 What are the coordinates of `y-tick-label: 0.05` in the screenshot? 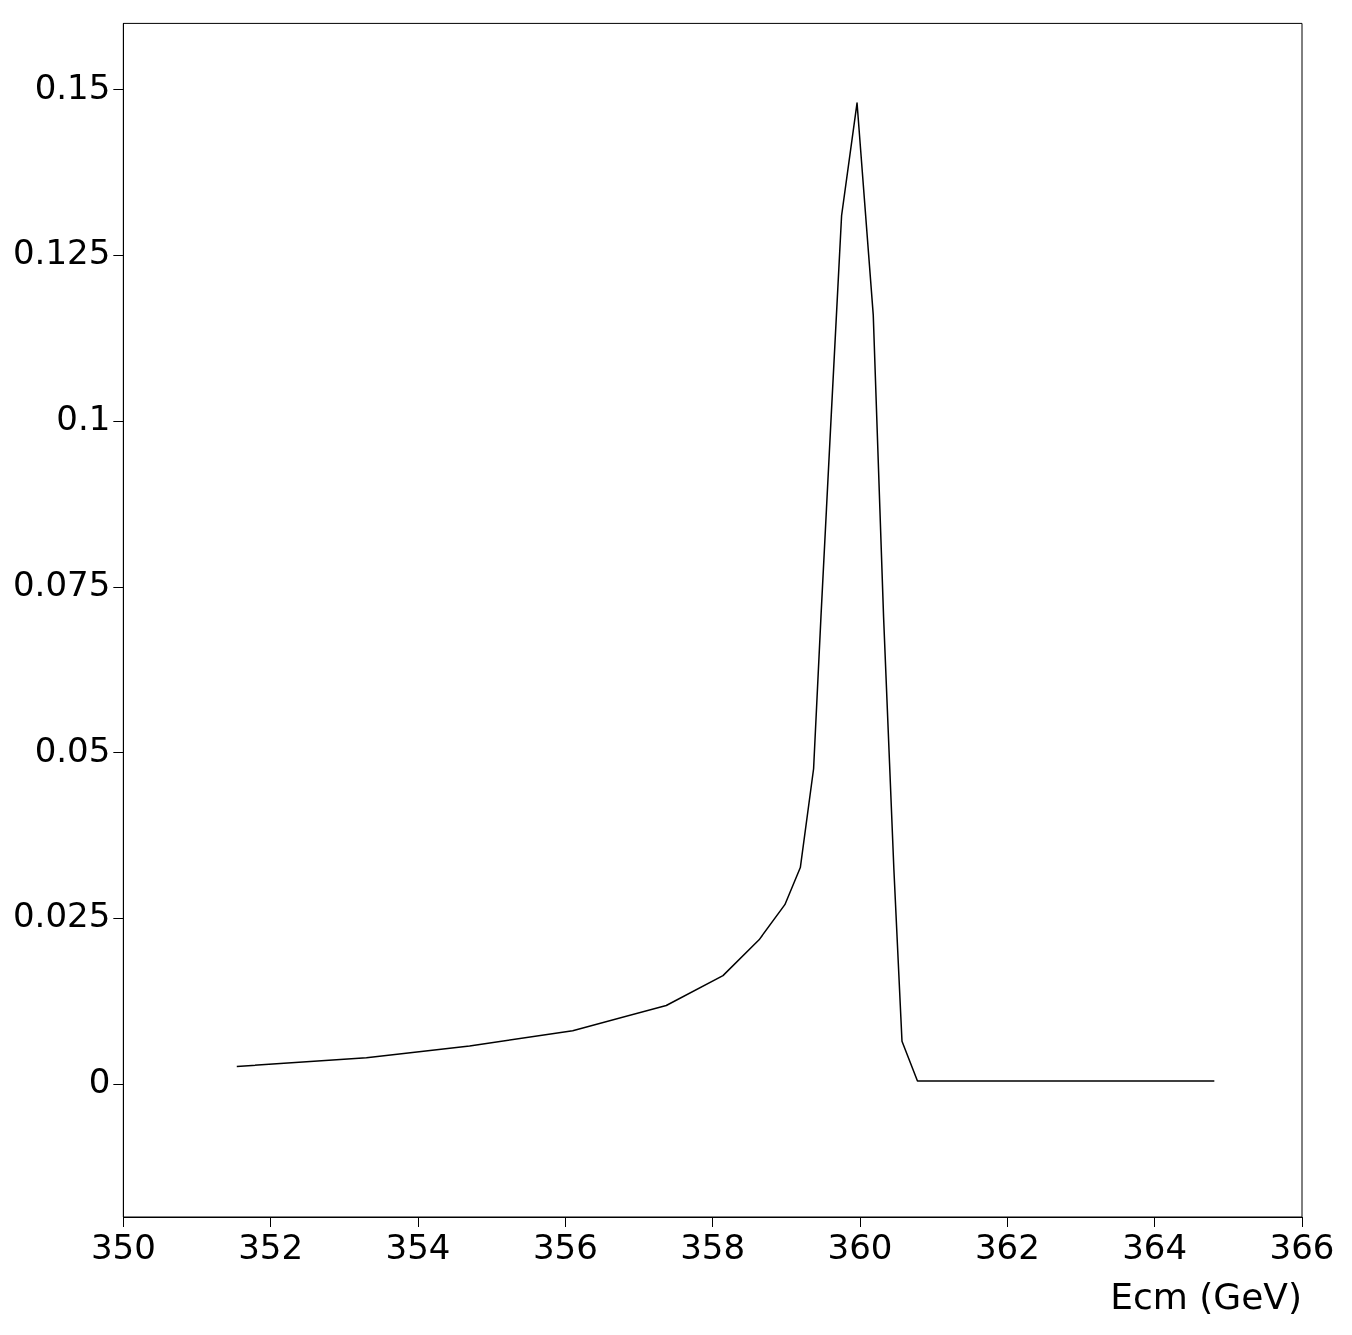 It's located at (72, 749).